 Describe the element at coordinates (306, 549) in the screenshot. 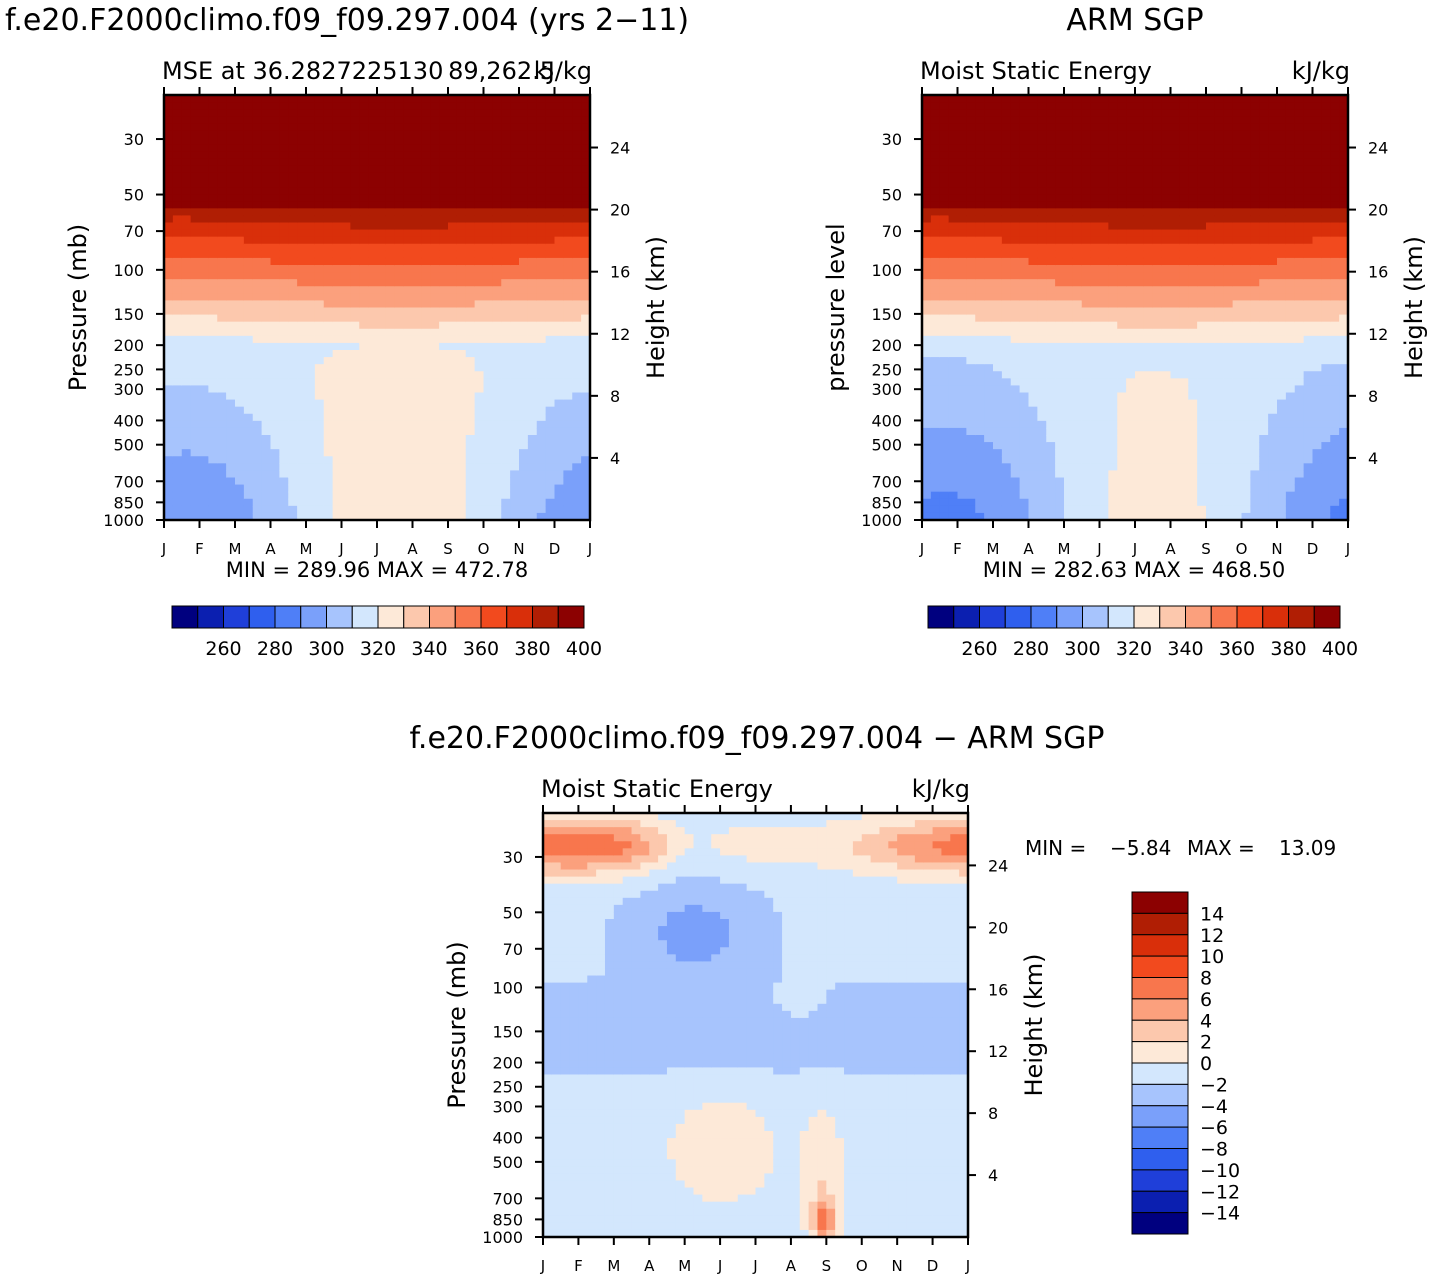

I see `x-tick-label: M` at that location.